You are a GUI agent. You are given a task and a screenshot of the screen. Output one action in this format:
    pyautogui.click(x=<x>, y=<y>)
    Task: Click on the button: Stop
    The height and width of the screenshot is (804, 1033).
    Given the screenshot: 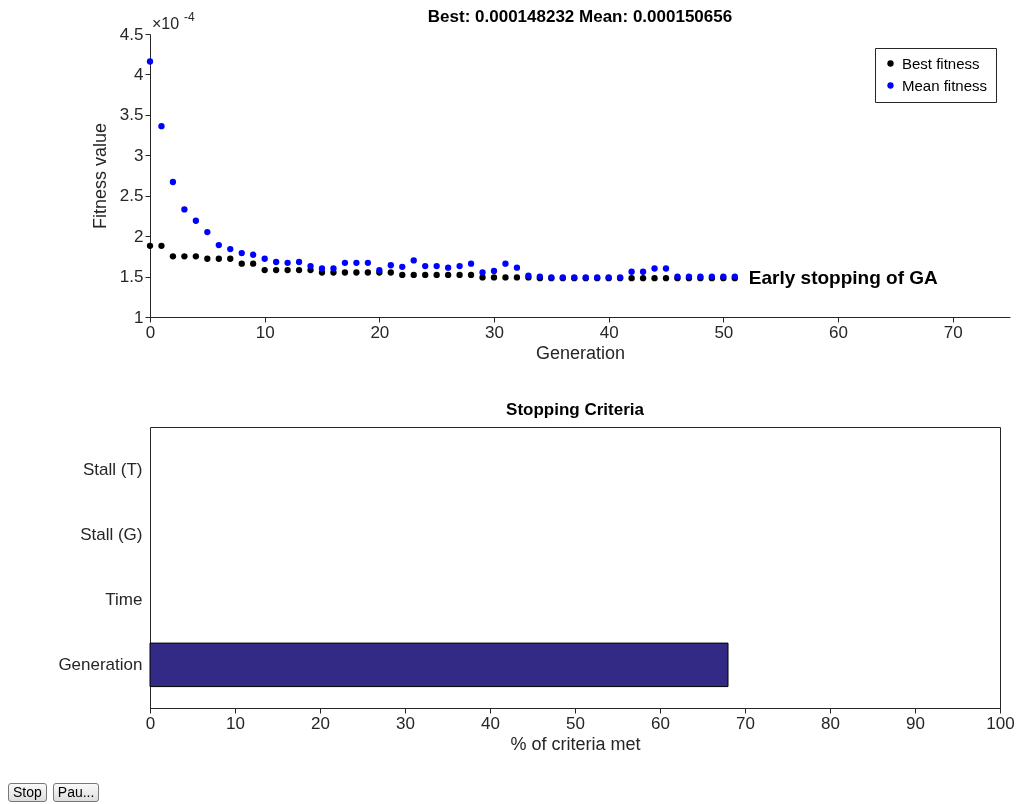 What is the action you would take?
    pyautogui.click(x=27, y=792)
    